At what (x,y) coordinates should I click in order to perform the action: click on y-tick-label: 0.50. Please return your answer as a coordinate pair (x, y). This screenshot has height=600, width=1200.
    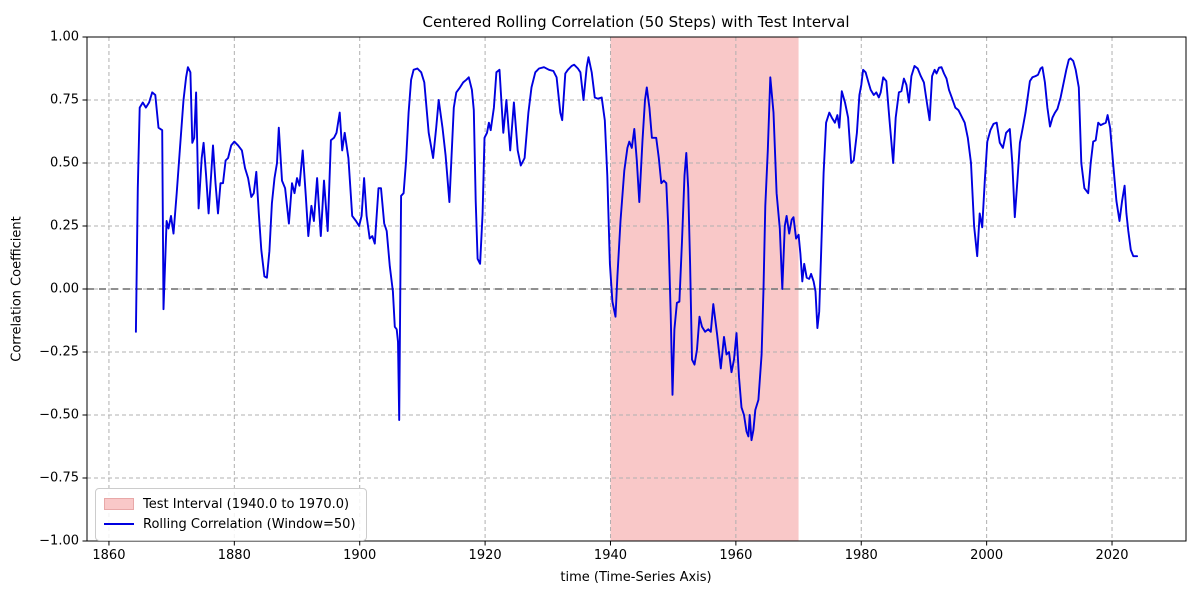
    Looking at the image, I should click on (64, 163).